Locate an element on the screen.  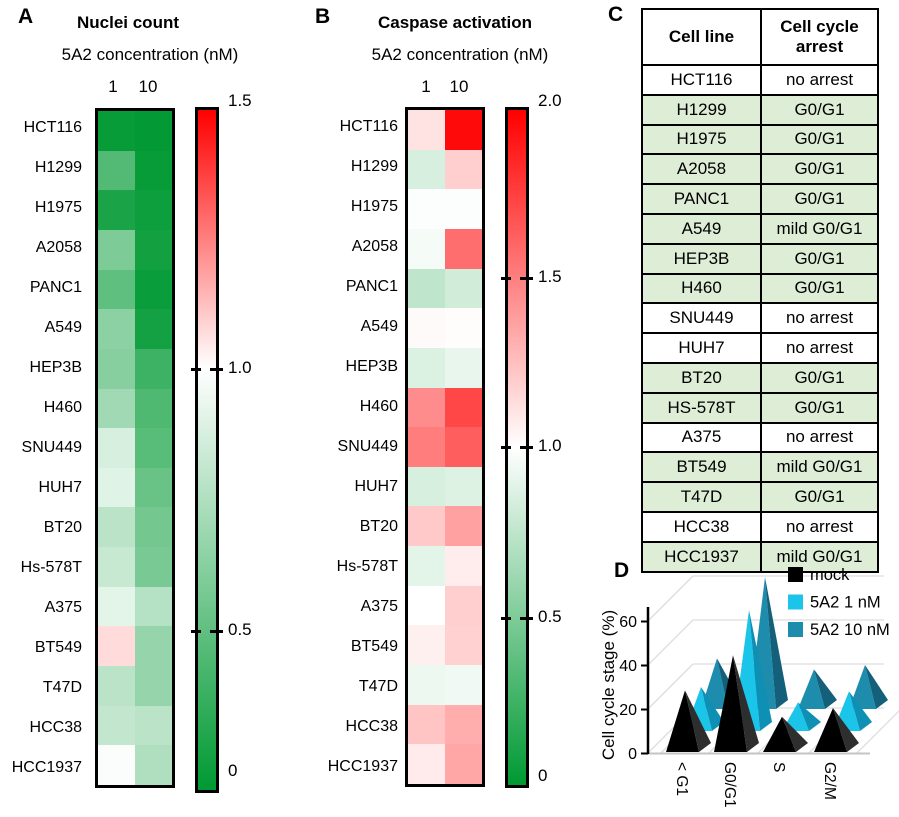
table-row: SNU449 no arrest is located at coordinates (760, 318).